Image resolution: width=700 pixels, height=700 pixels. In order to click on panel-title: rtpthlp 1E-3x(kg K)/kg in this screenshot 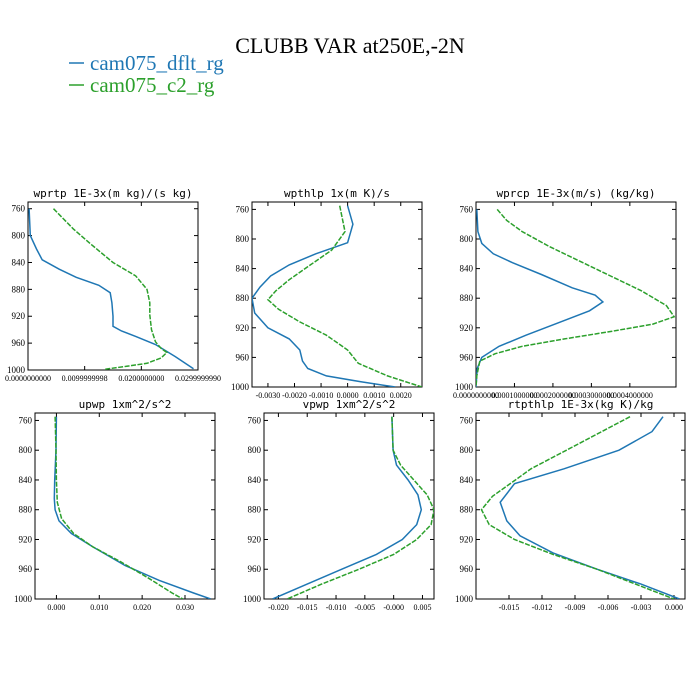, I will do `click(581, 404)`.